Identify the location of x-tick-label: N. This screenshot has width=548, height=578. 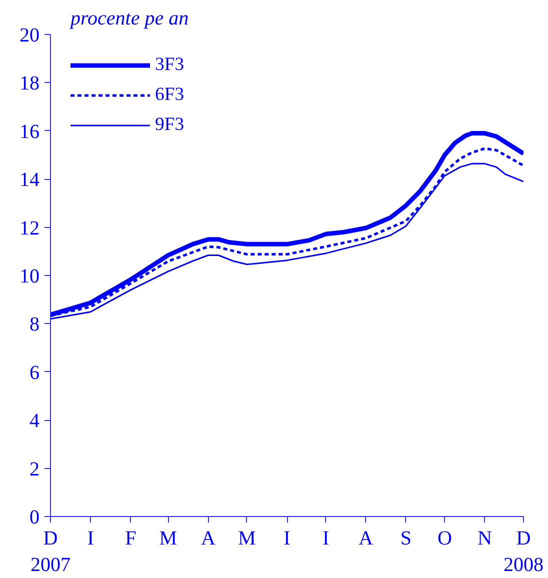
(485, 539).